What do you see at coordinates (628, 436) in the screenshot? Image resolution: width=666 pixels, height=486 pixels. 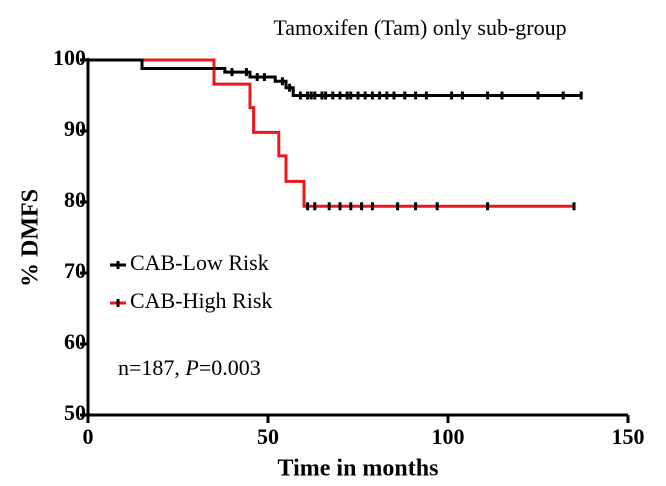 I see `x-tick-label: 150` at bounding box center [628, 436].